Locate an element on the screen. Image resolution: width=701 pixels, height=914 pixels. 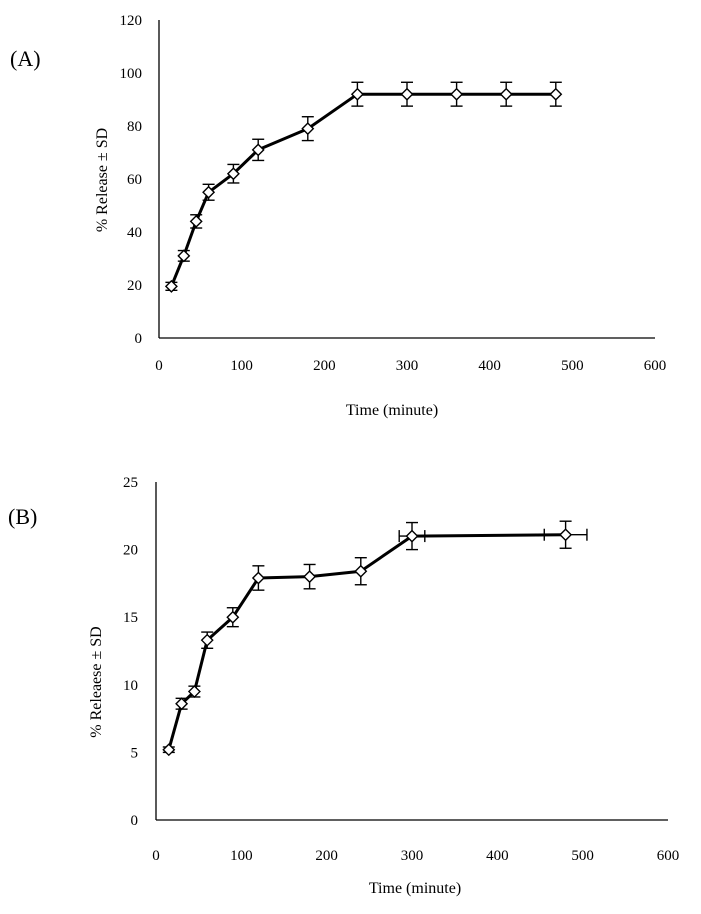
y-tick-label-b: 5 is located at coordinates (135, 753).